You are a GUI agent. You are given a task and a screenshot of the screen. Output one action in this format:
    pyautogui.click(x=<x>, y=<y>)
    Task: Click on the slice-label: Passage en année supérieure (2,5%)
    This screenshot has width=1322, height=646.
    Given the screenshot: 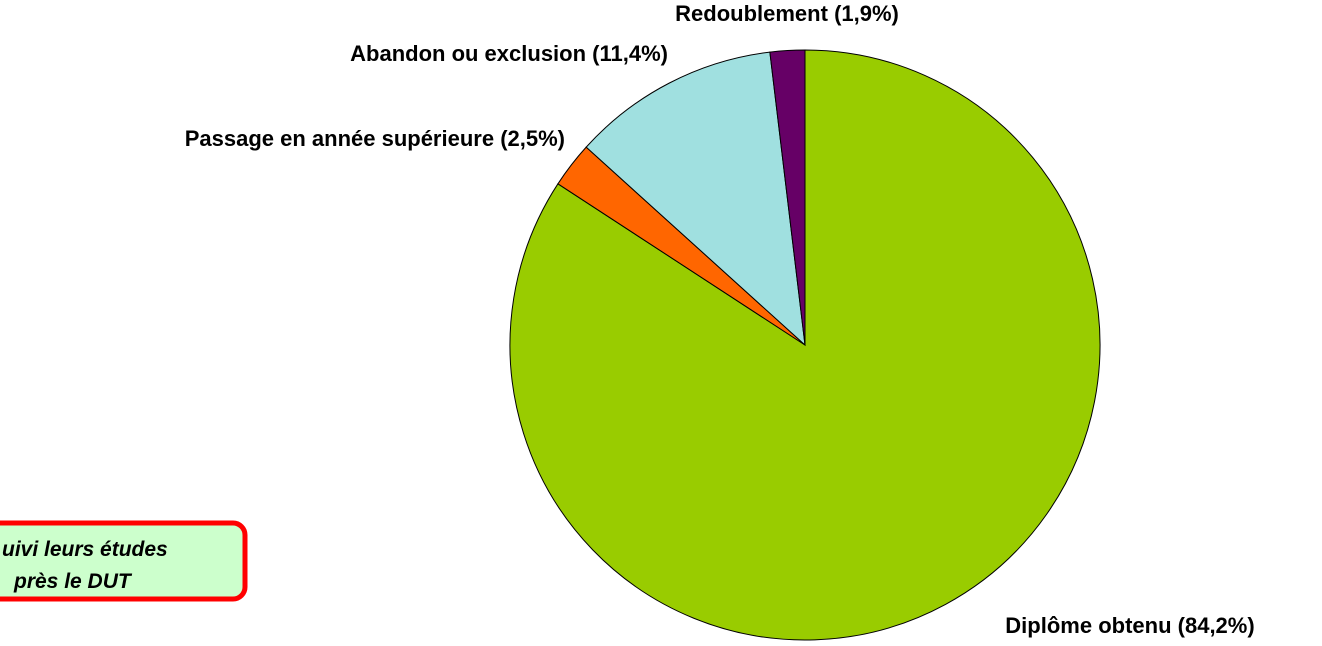 What is the action you would take?
    pyautogui.click(x=375, y=138)
    